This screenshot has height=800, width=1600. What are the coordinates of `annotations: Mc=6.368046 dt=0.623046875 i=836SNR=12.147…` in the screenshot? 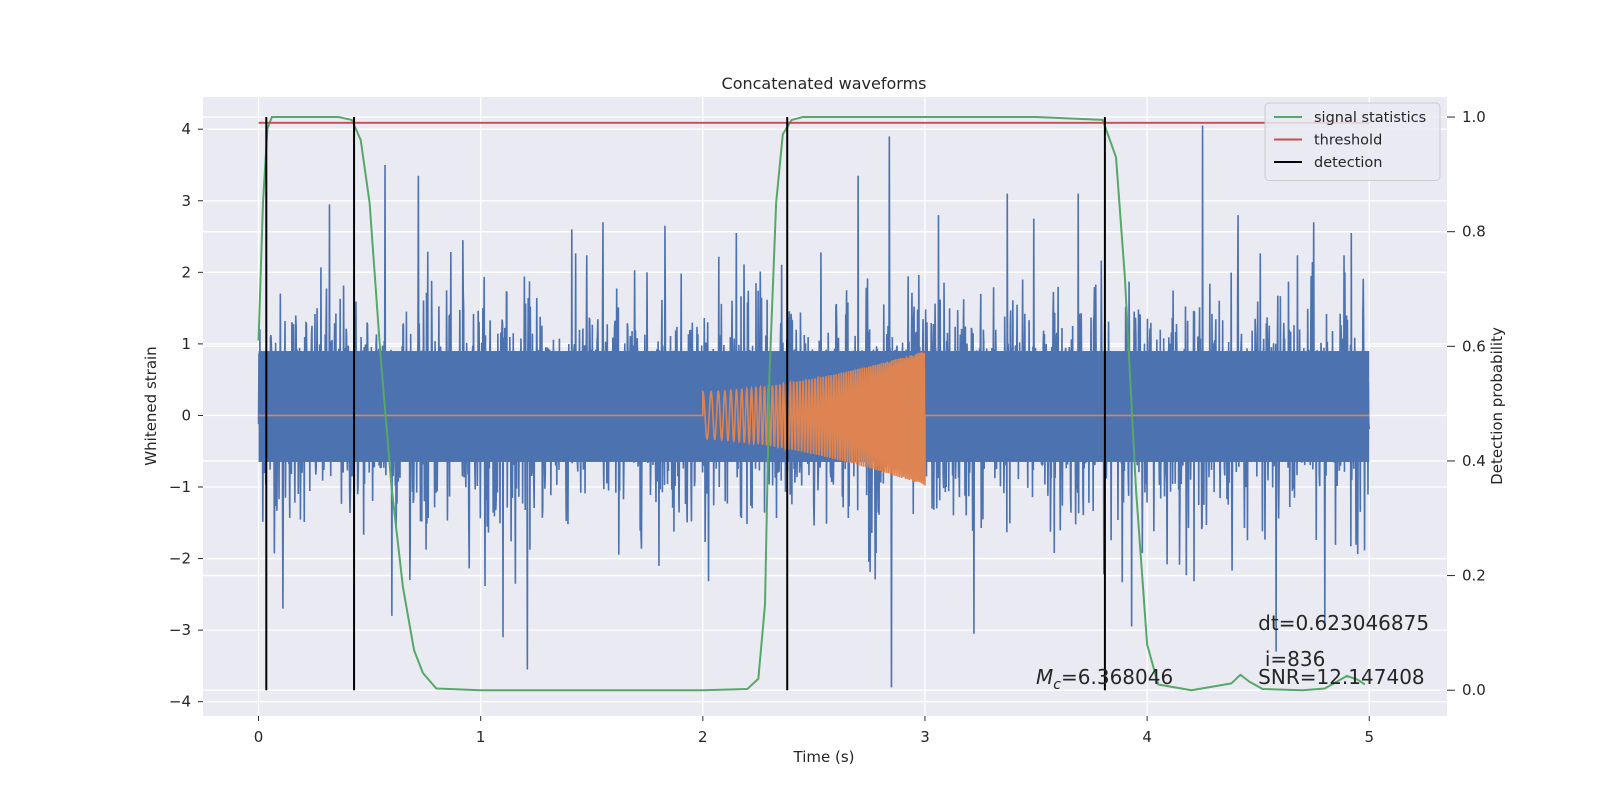 It's located at (1232, 652).